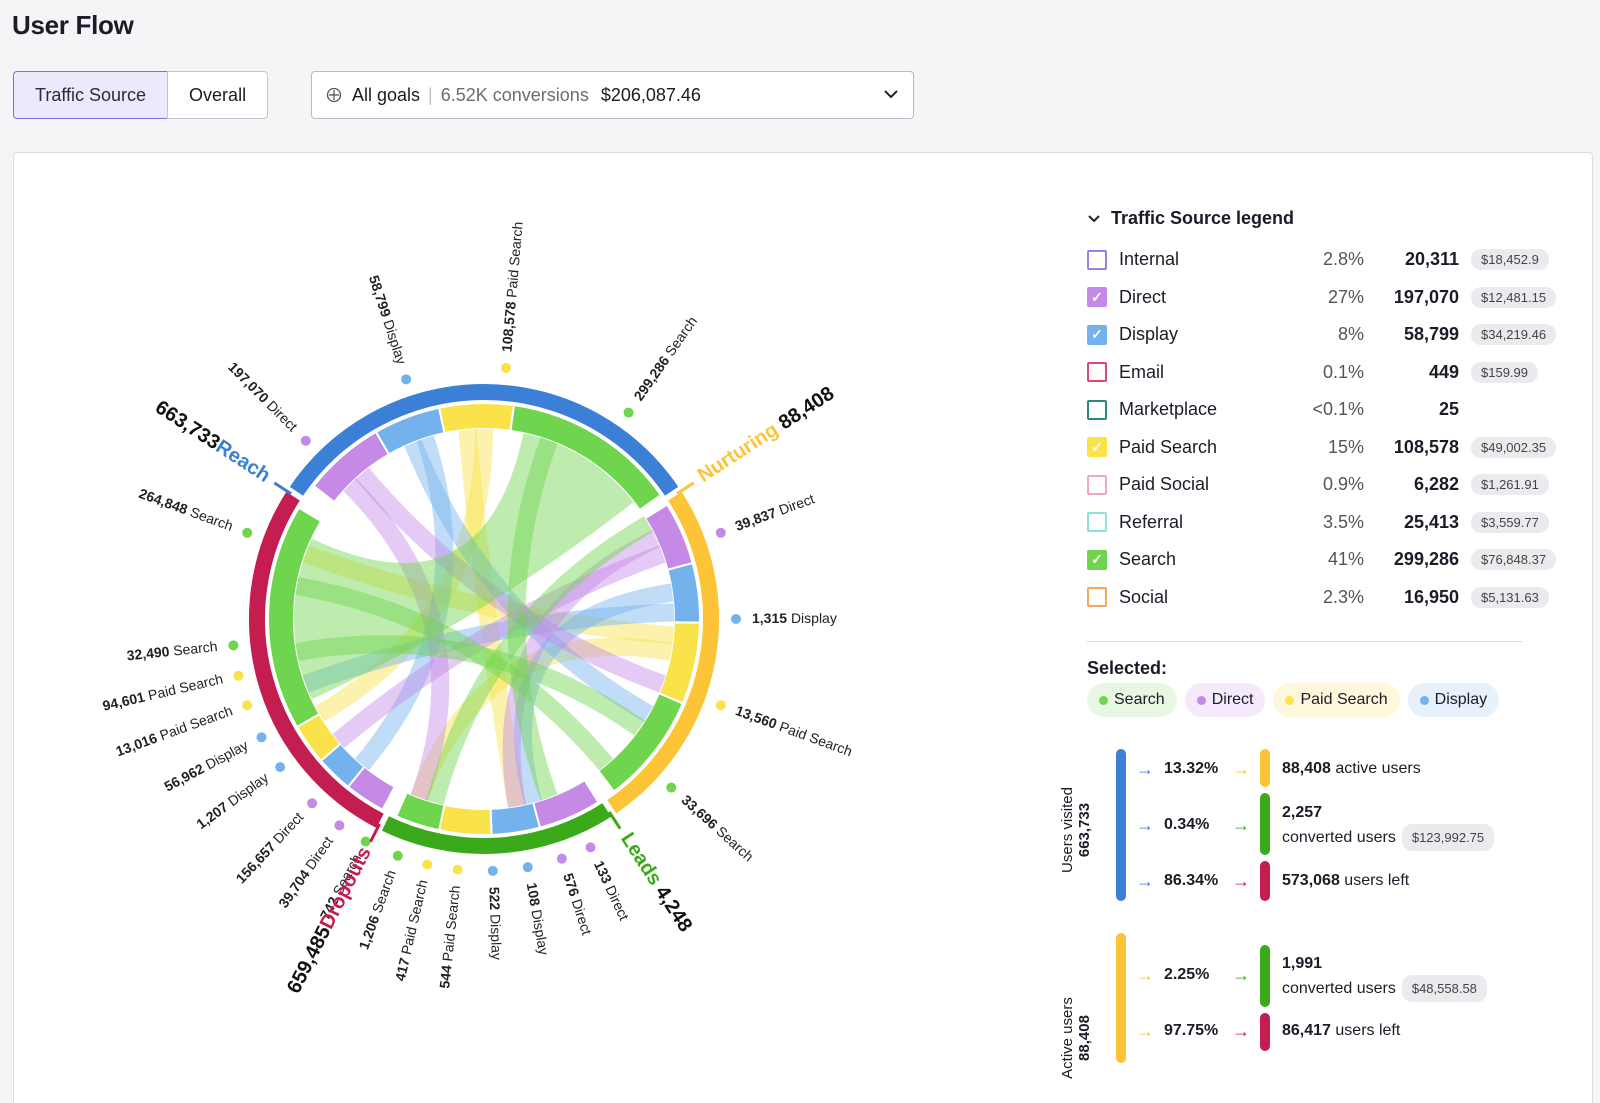  What do you see at coordinates (652, 376) in the screenshot?
I see `source-value: 299,286` at bounding box center [652, 376].